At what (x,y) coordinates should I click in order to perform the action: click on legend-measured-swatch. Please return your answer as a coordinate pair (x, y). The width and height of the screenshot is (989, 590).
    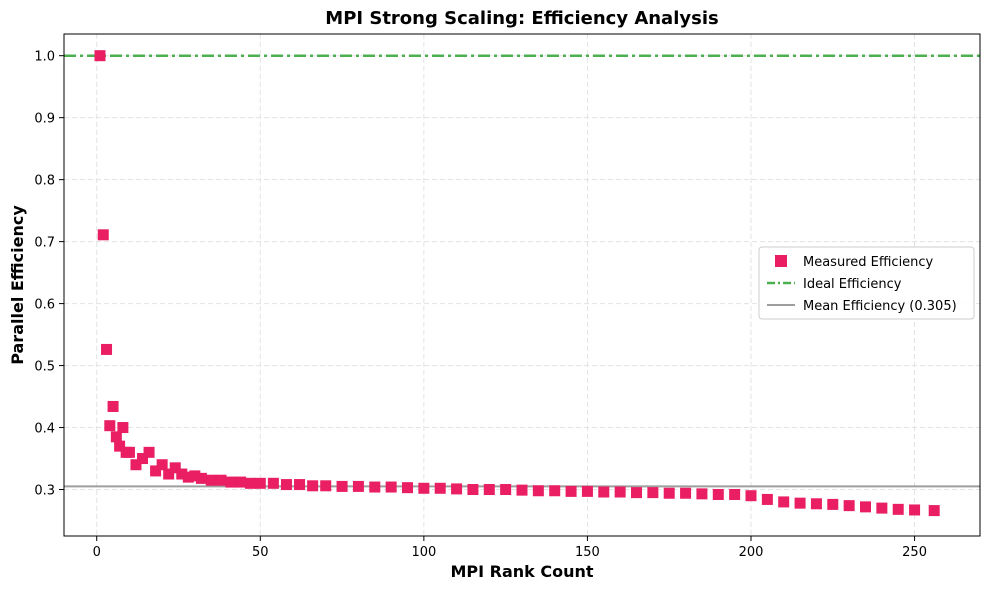
    Looking at the image, I should click on (781, 261).